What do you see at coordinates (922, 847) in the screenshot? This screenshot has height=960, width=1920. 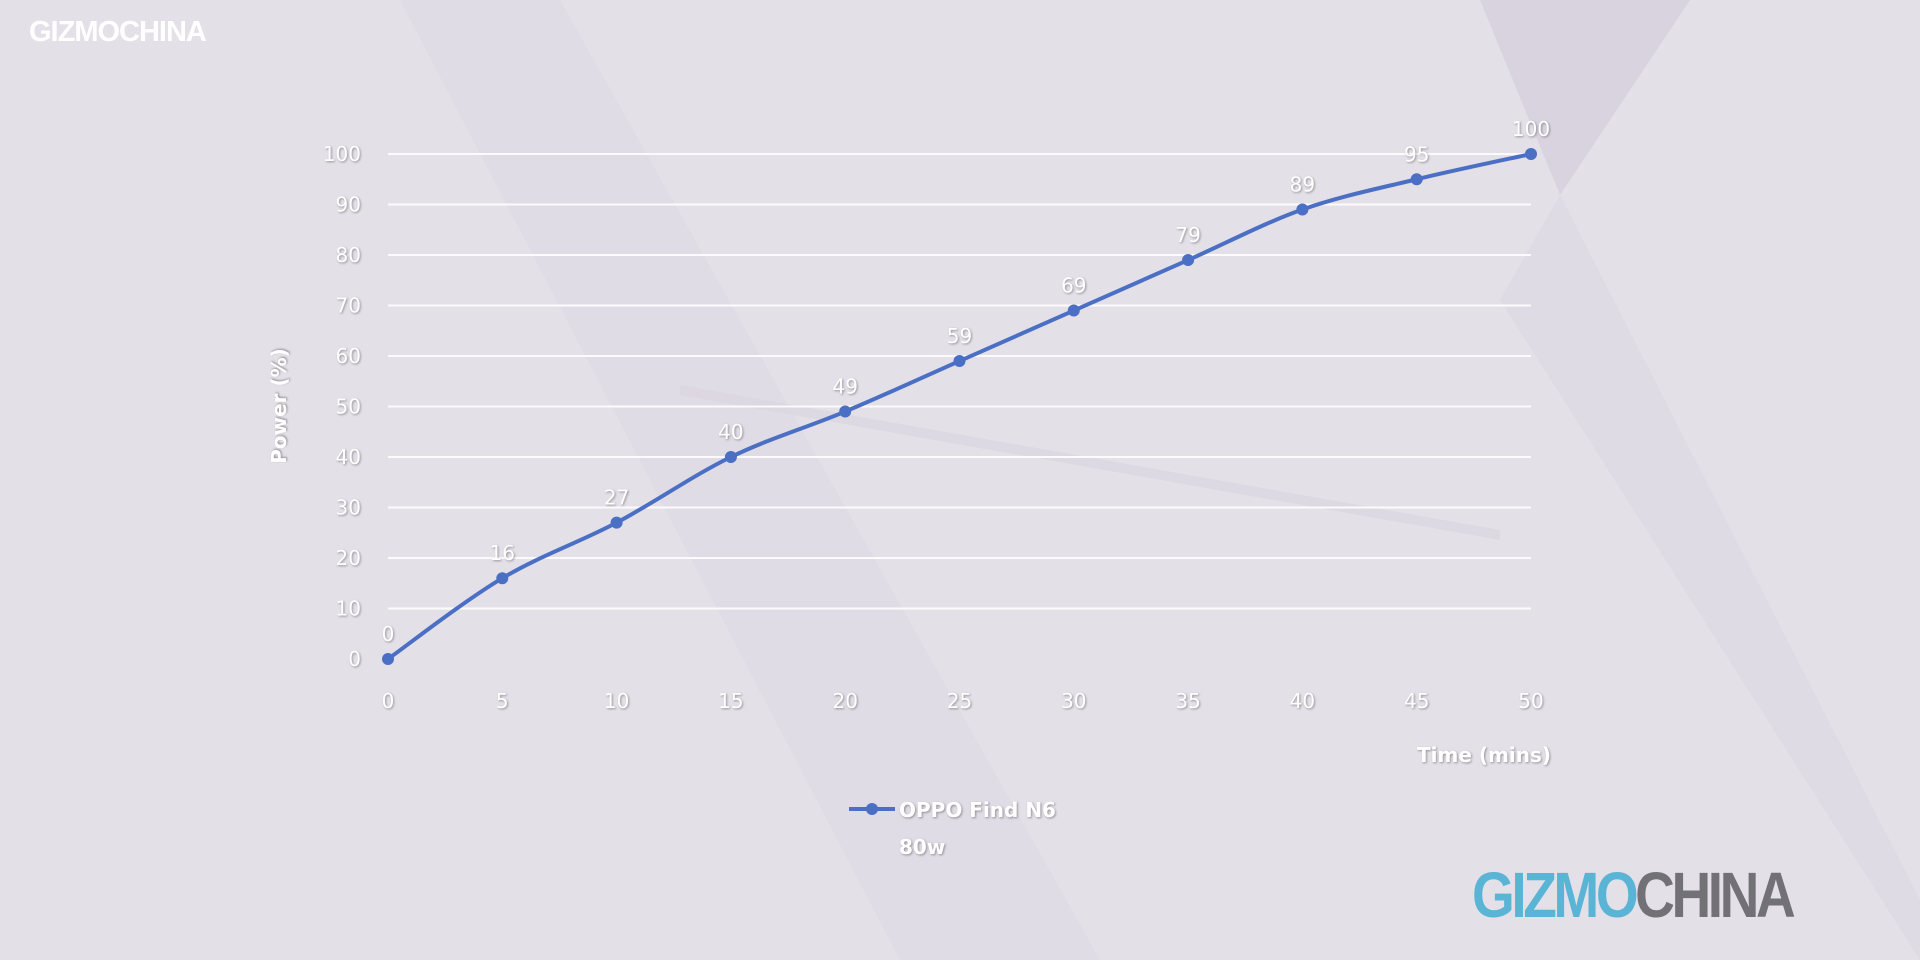 I see `legend-series-subtitle: 80w` at bounding box center [922, 847].